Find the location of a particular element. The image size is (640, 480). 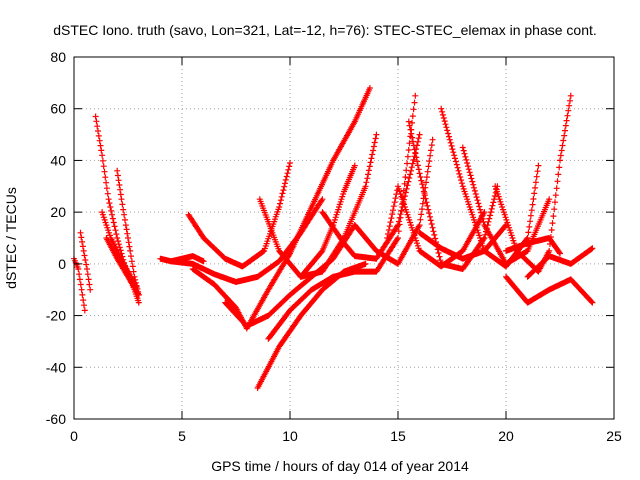

series-arc12 is located at coordinates (318, 205).